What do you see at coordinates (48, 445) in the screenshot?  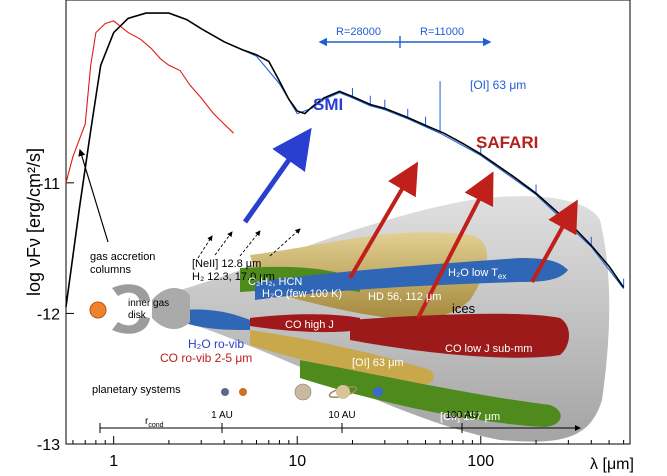 I see `y-tick-label: -13` at bounding box center [48, 445].